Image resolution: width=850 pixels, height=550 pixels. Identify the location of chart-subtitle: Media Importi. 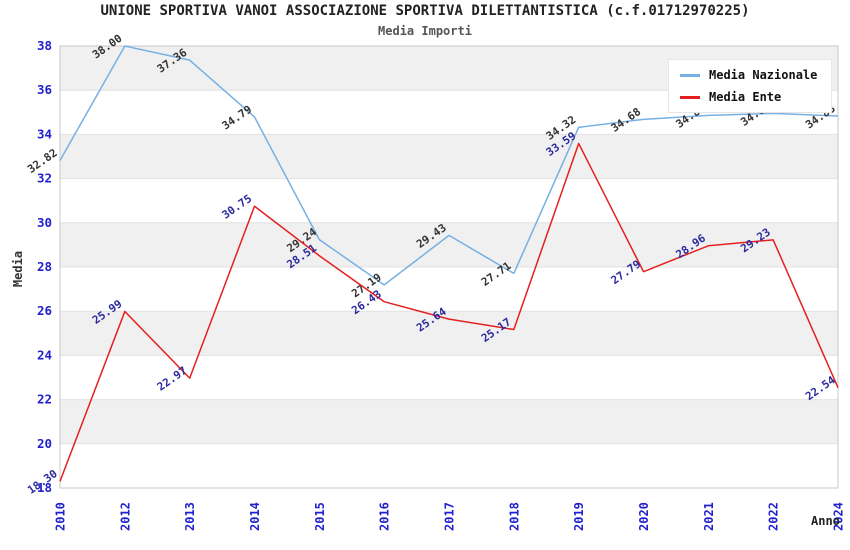
(425, 31).